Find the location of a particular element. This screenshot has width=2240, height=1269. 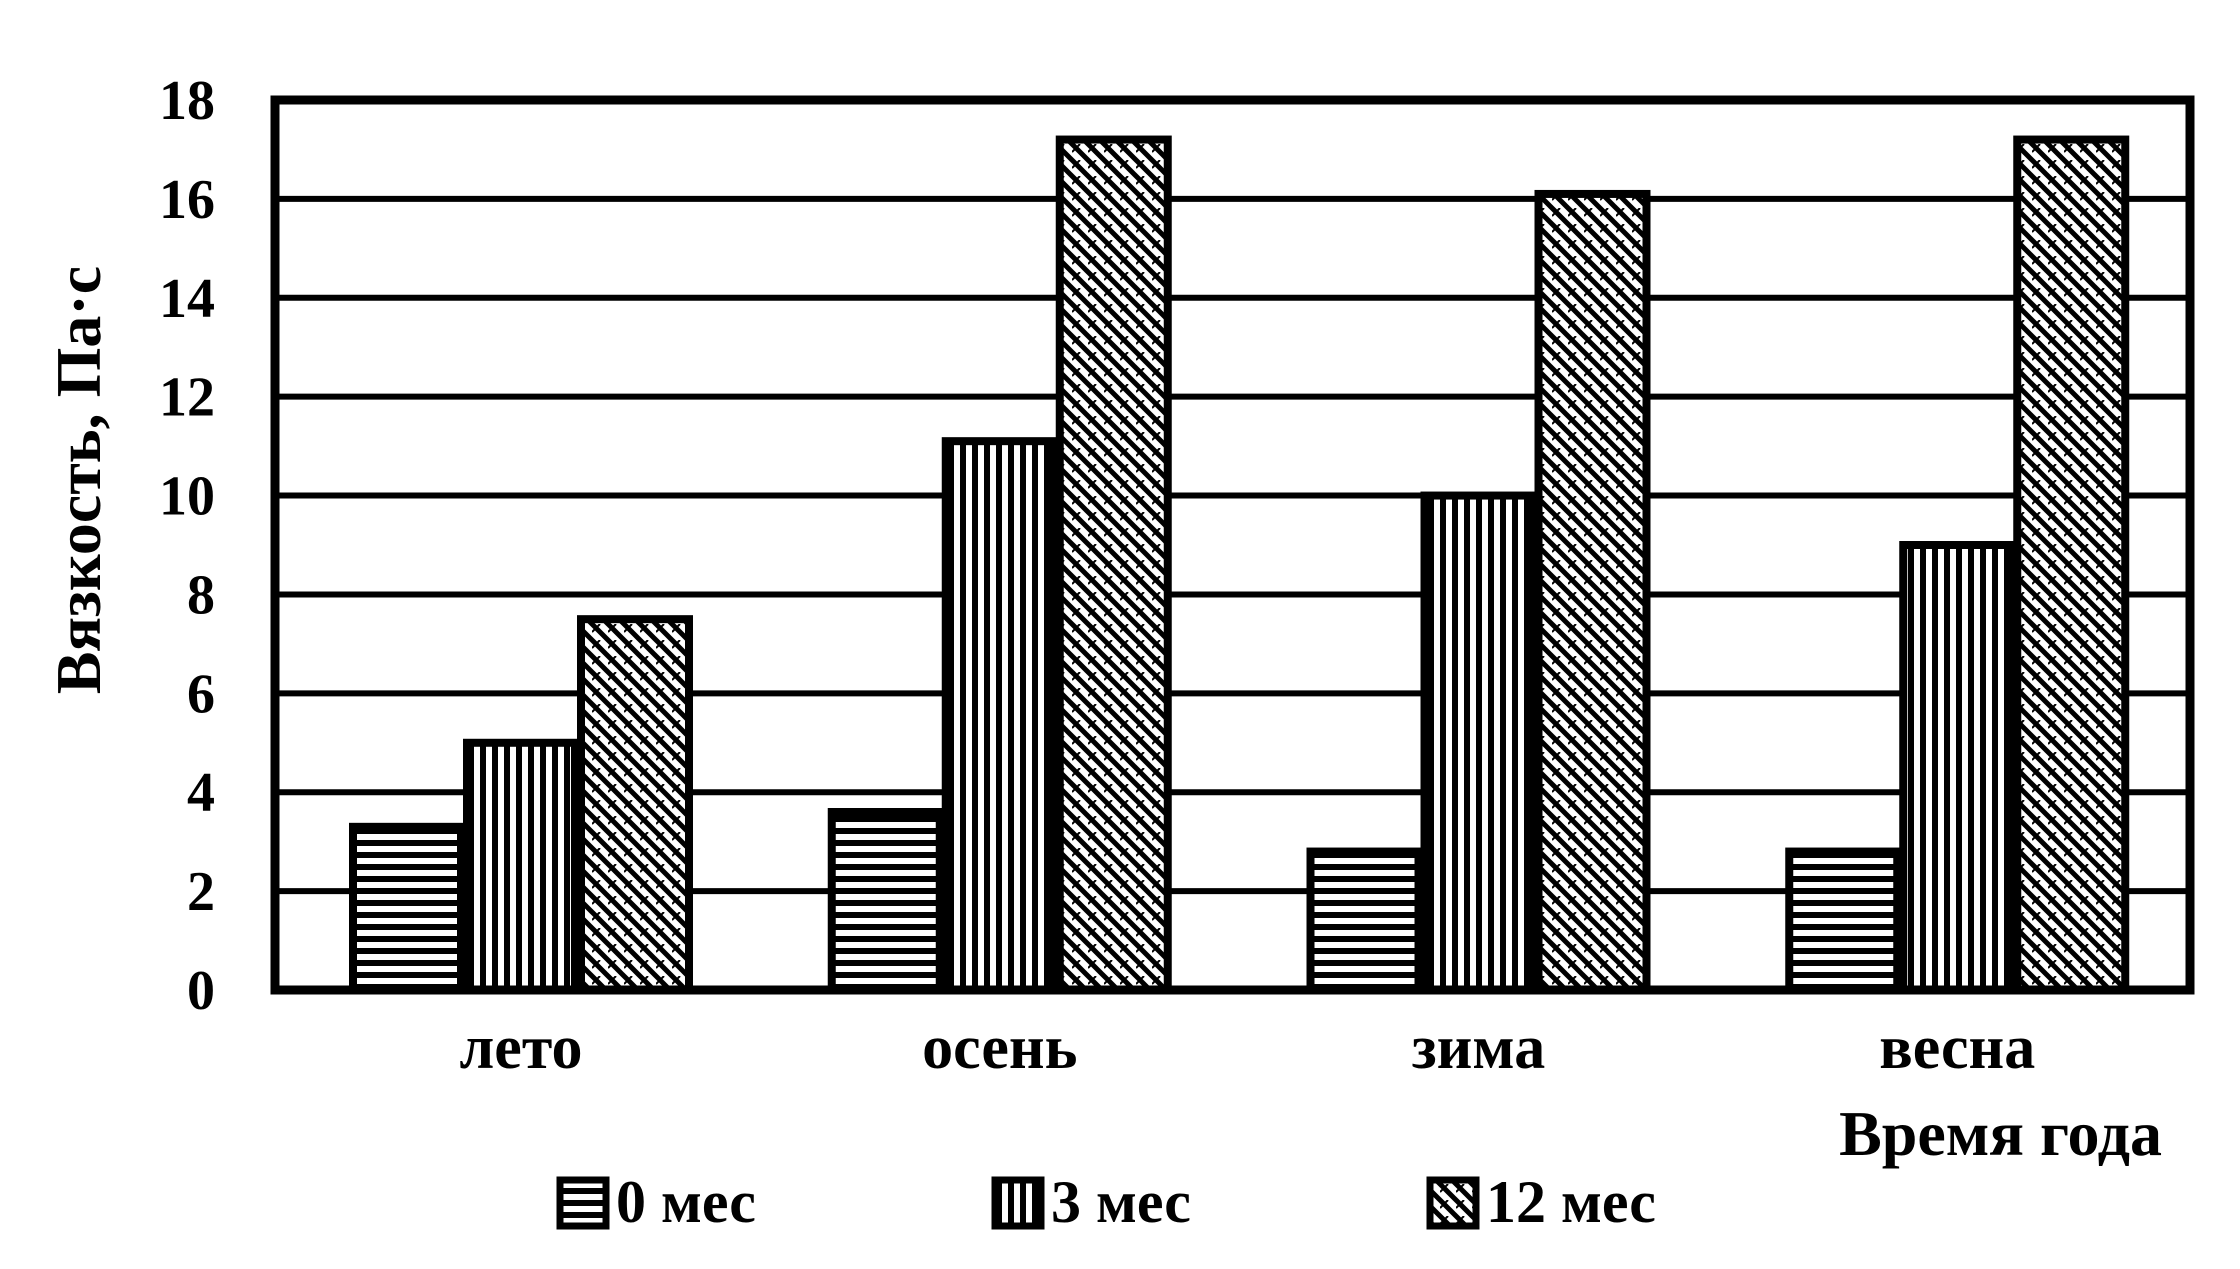

bar-осень-12-мес is located at coordinates (1113, 565).